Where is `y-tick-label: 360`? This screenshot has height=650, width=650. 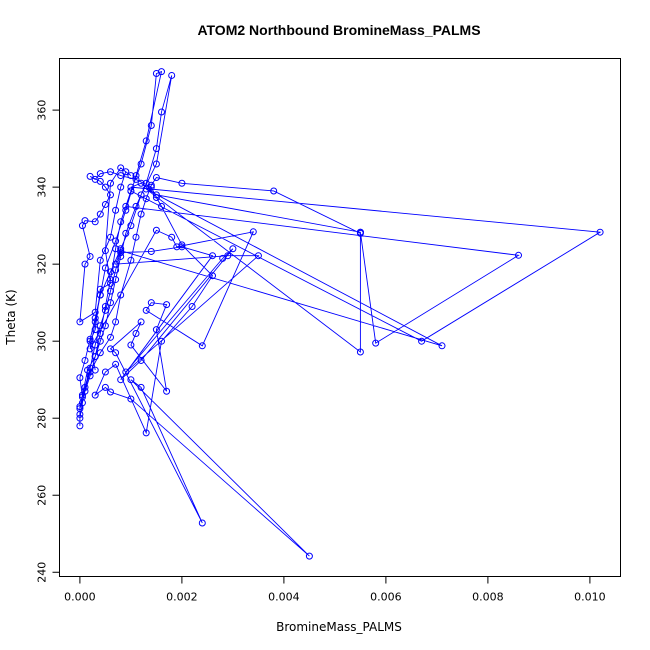 y-tick-label: 360 is located at coordinates (42, 110).